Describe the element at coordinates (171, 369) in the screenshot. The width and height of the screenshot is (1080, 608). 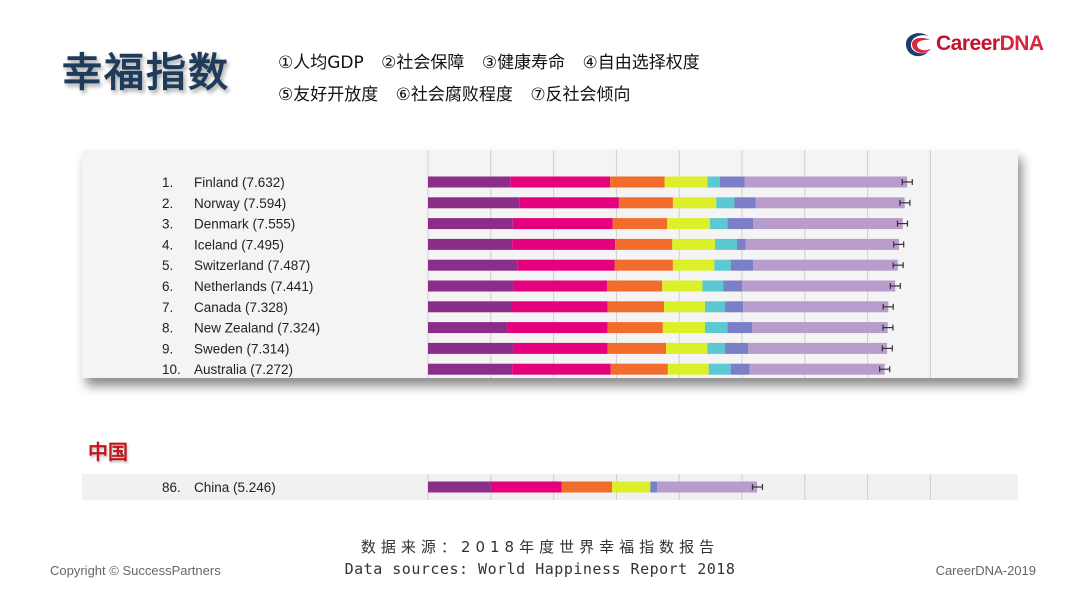
I see `rank-number: 10.` at that location.